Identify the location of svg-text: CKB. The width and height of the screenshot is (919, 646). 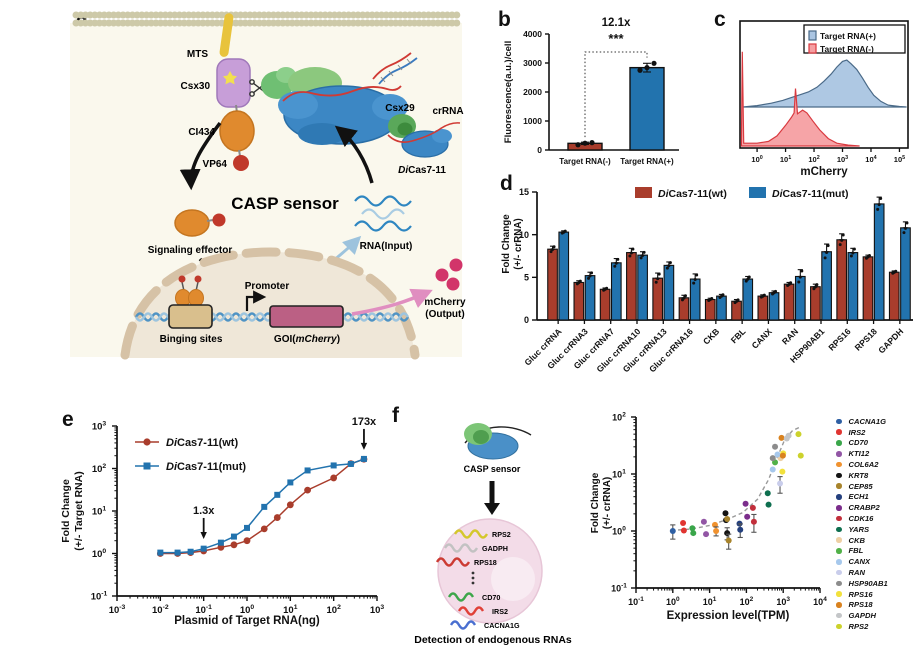
(711, 336).